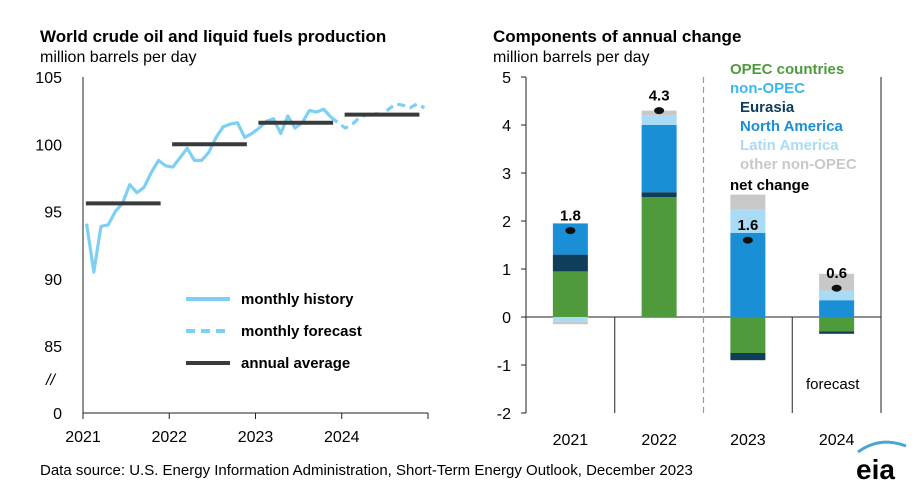 This screenshot has width=914, height=487. Describe the element at coordinates (118, 57) in the screenshot. I see `left-chart-subtitle: million barrels per day` at that location.